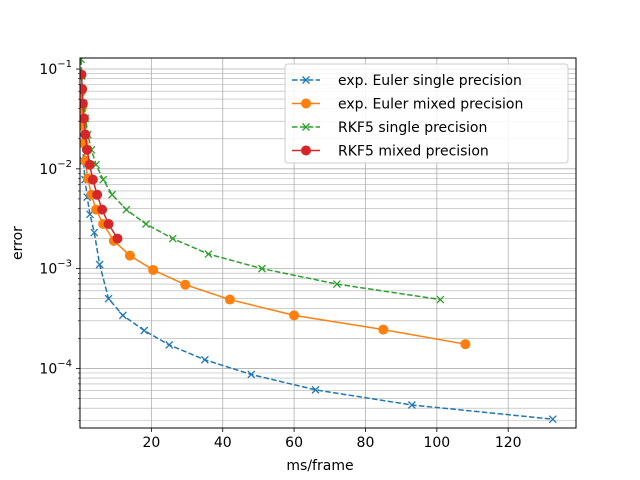  What do you see at coordinates (430, 81) in the screenshot?
I see `legend-label: exp. Euler single precision` at bounding box center [430, 81].